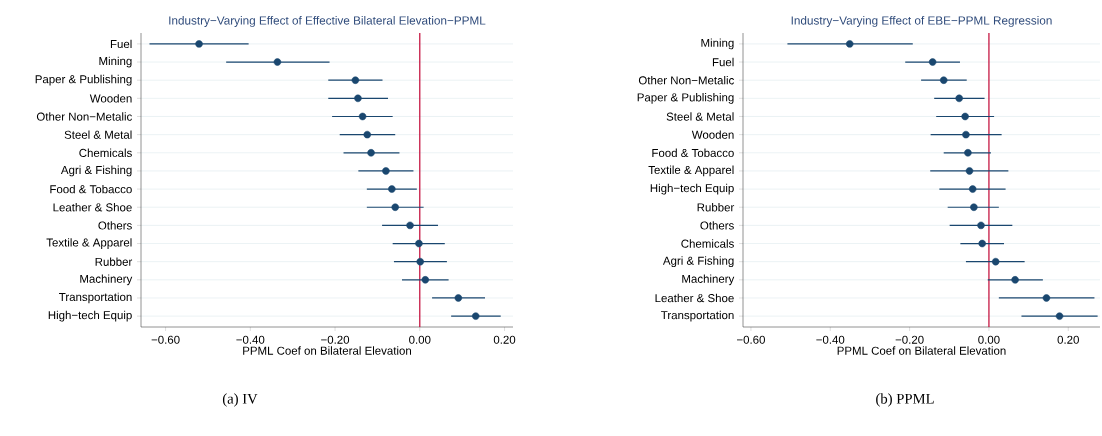 The image size is (1102, 436). Describe the element at coordinates (240, 400) in the screenshot. I see `text: (a) IV` at that location.